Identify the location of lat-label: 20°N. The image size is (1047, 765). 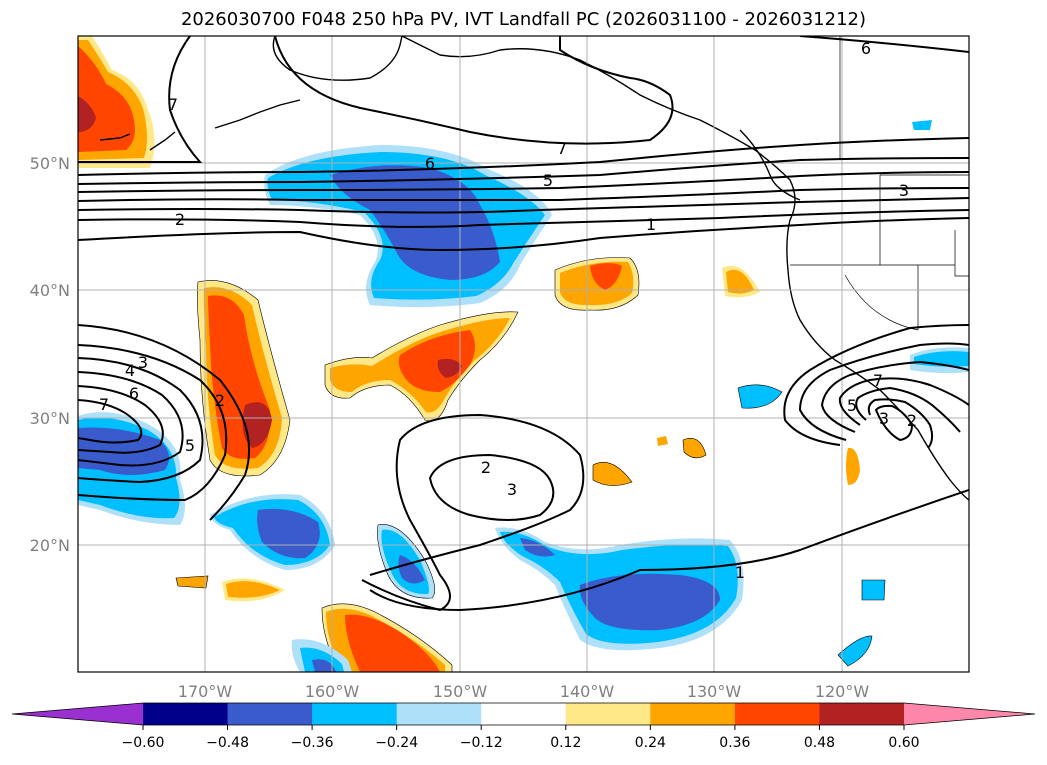
(50, 545).